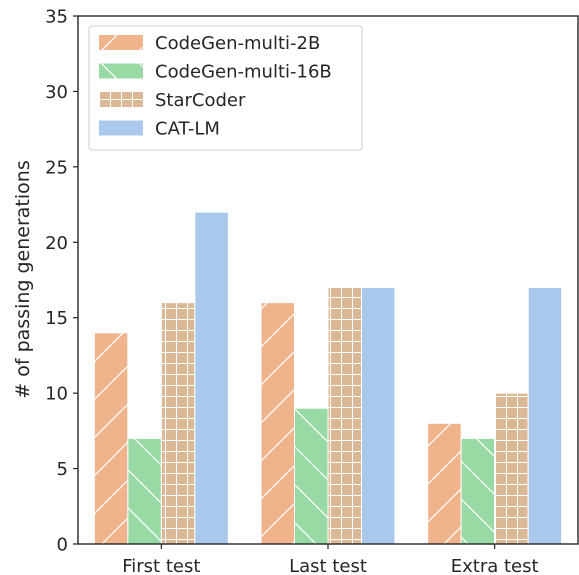 The height and width of the screenshot is (575, 579). I want to click on legend-entry-1: CodeGen-multi-16B, so click(215, 72).